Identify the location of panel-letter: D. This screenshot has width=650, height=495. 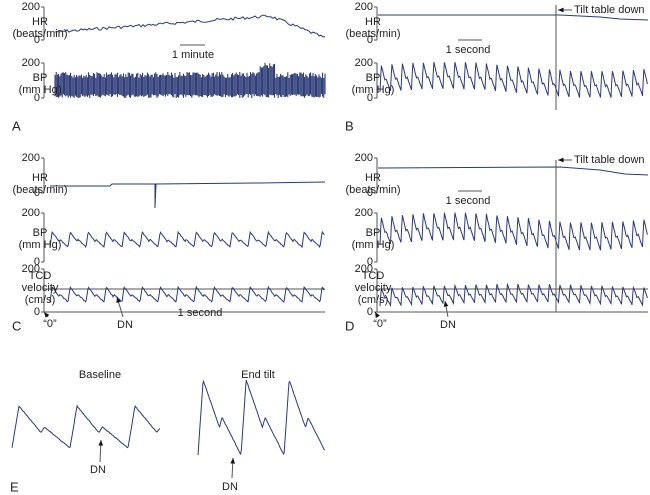
(349, 325).